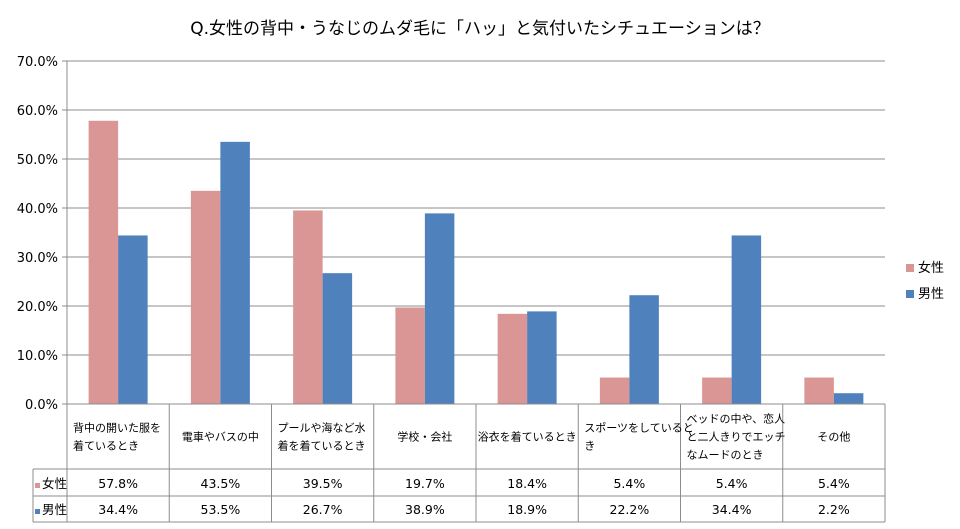  Describe the element at coordinates (106, 446) in the screenshot. I see `category-label: 着ているとき` at that location.